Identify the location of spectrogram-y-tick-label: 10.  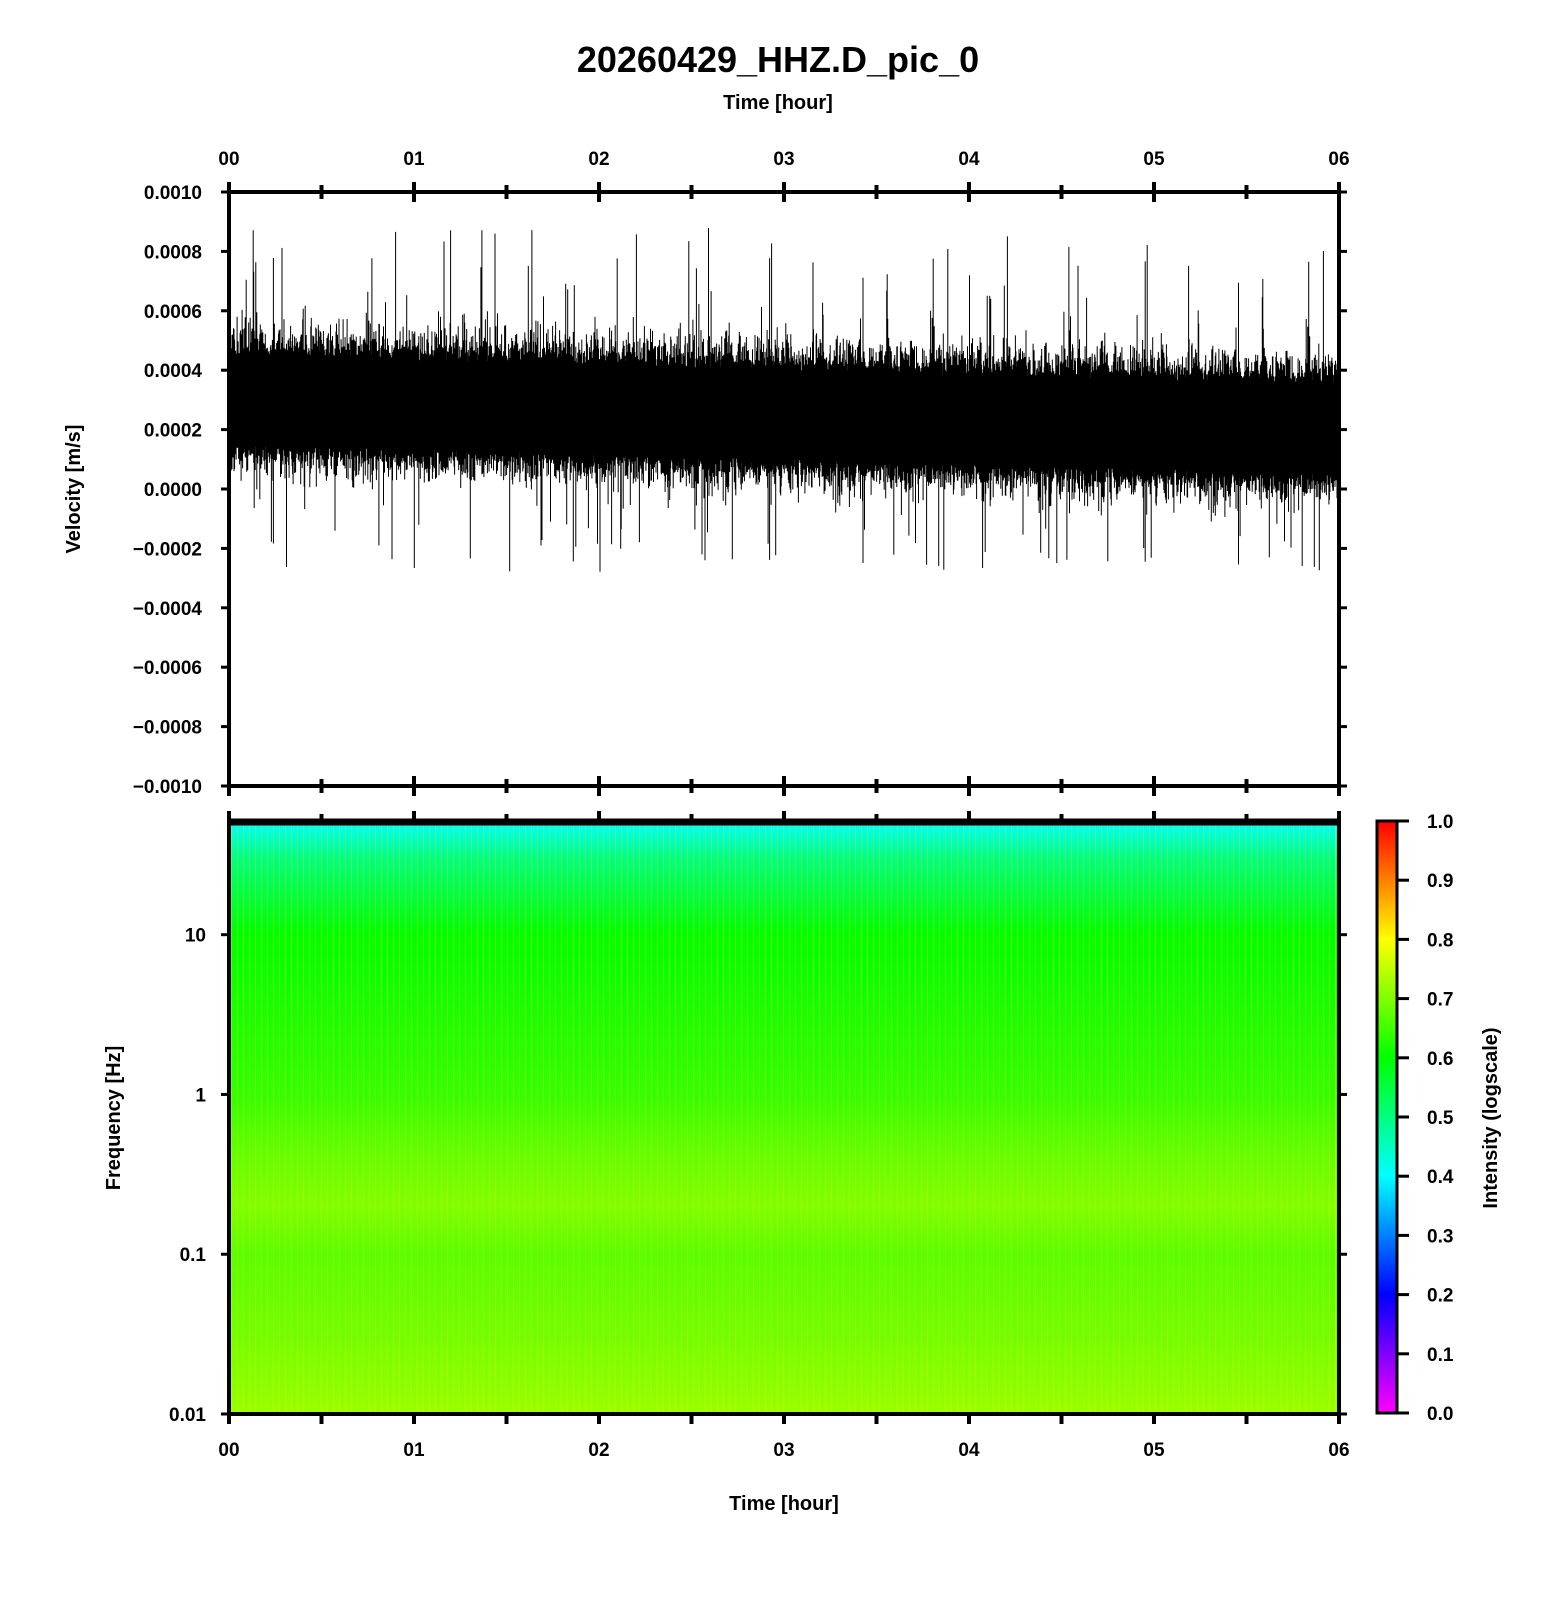
(195, 936).